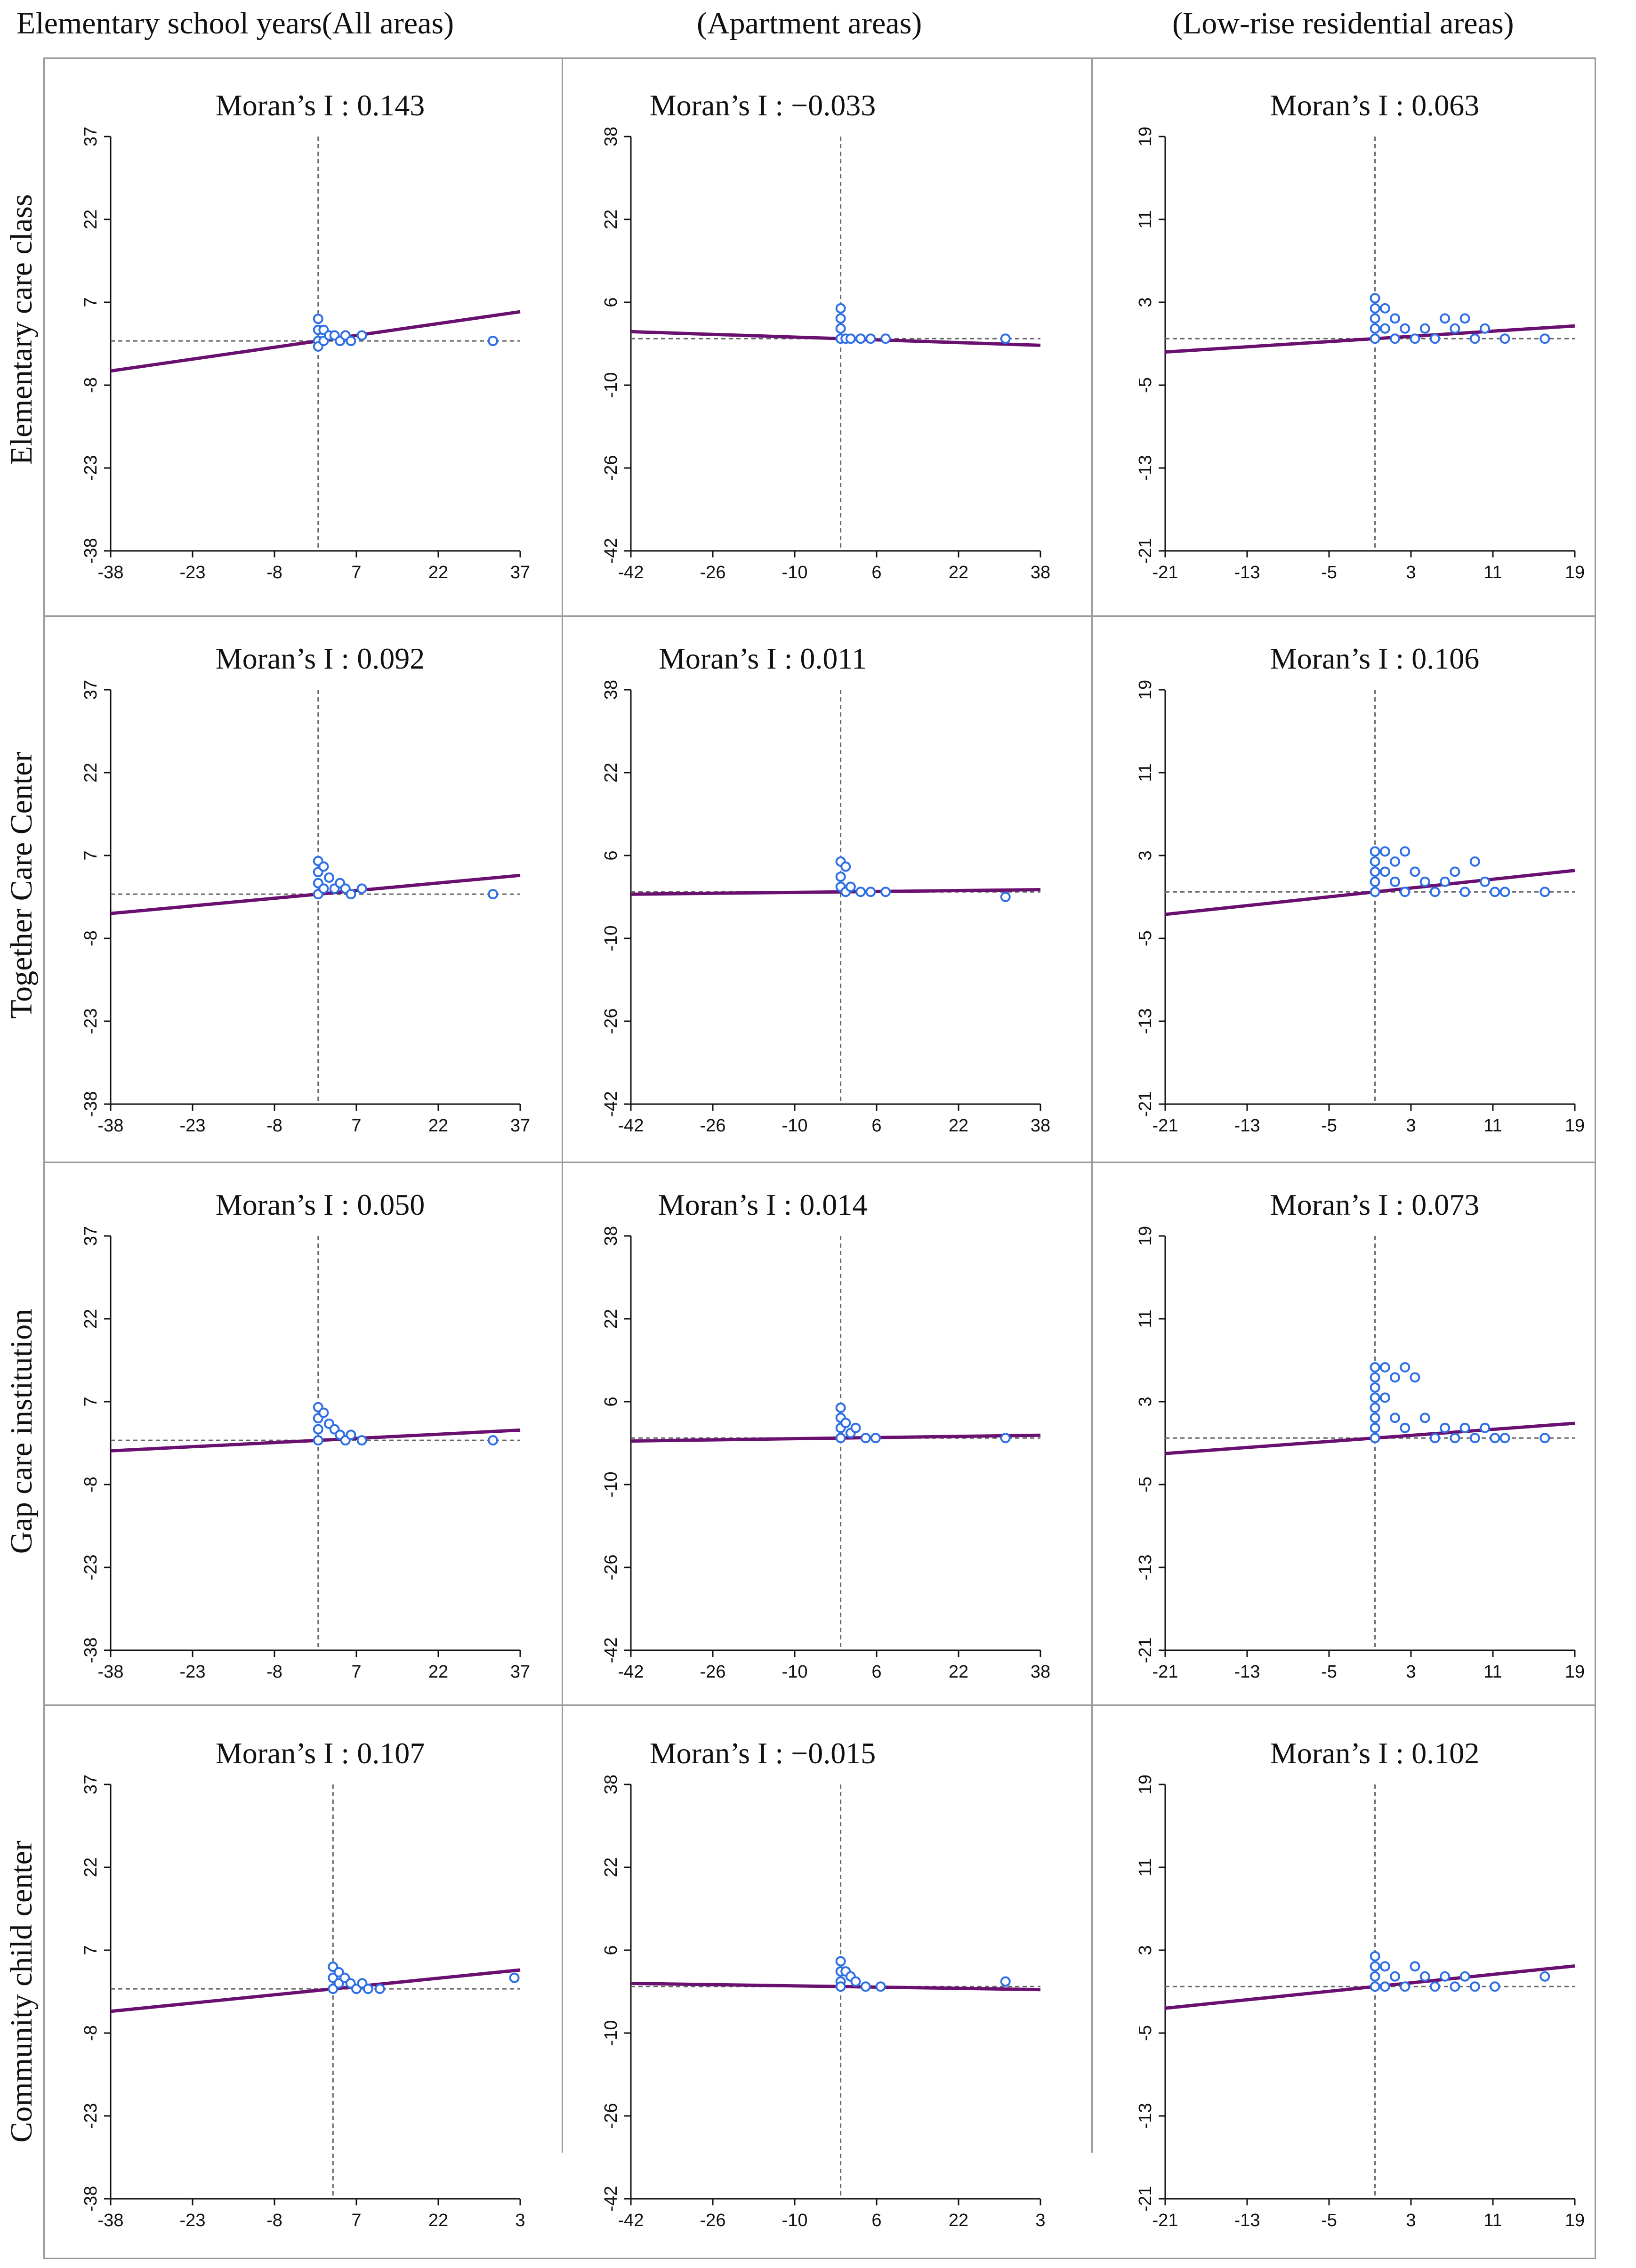  Describe the element at coordinates (193, 2221) in the screenshot. I see `x-tick-label: -23` at that location.